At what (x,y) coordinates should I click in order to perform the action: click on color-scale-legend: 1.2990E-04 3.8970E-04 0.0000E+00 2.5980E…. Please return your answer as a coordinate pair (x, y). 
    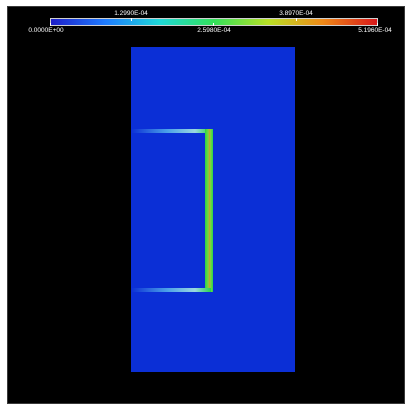
    Looking at the image, I should click on (206, 22).